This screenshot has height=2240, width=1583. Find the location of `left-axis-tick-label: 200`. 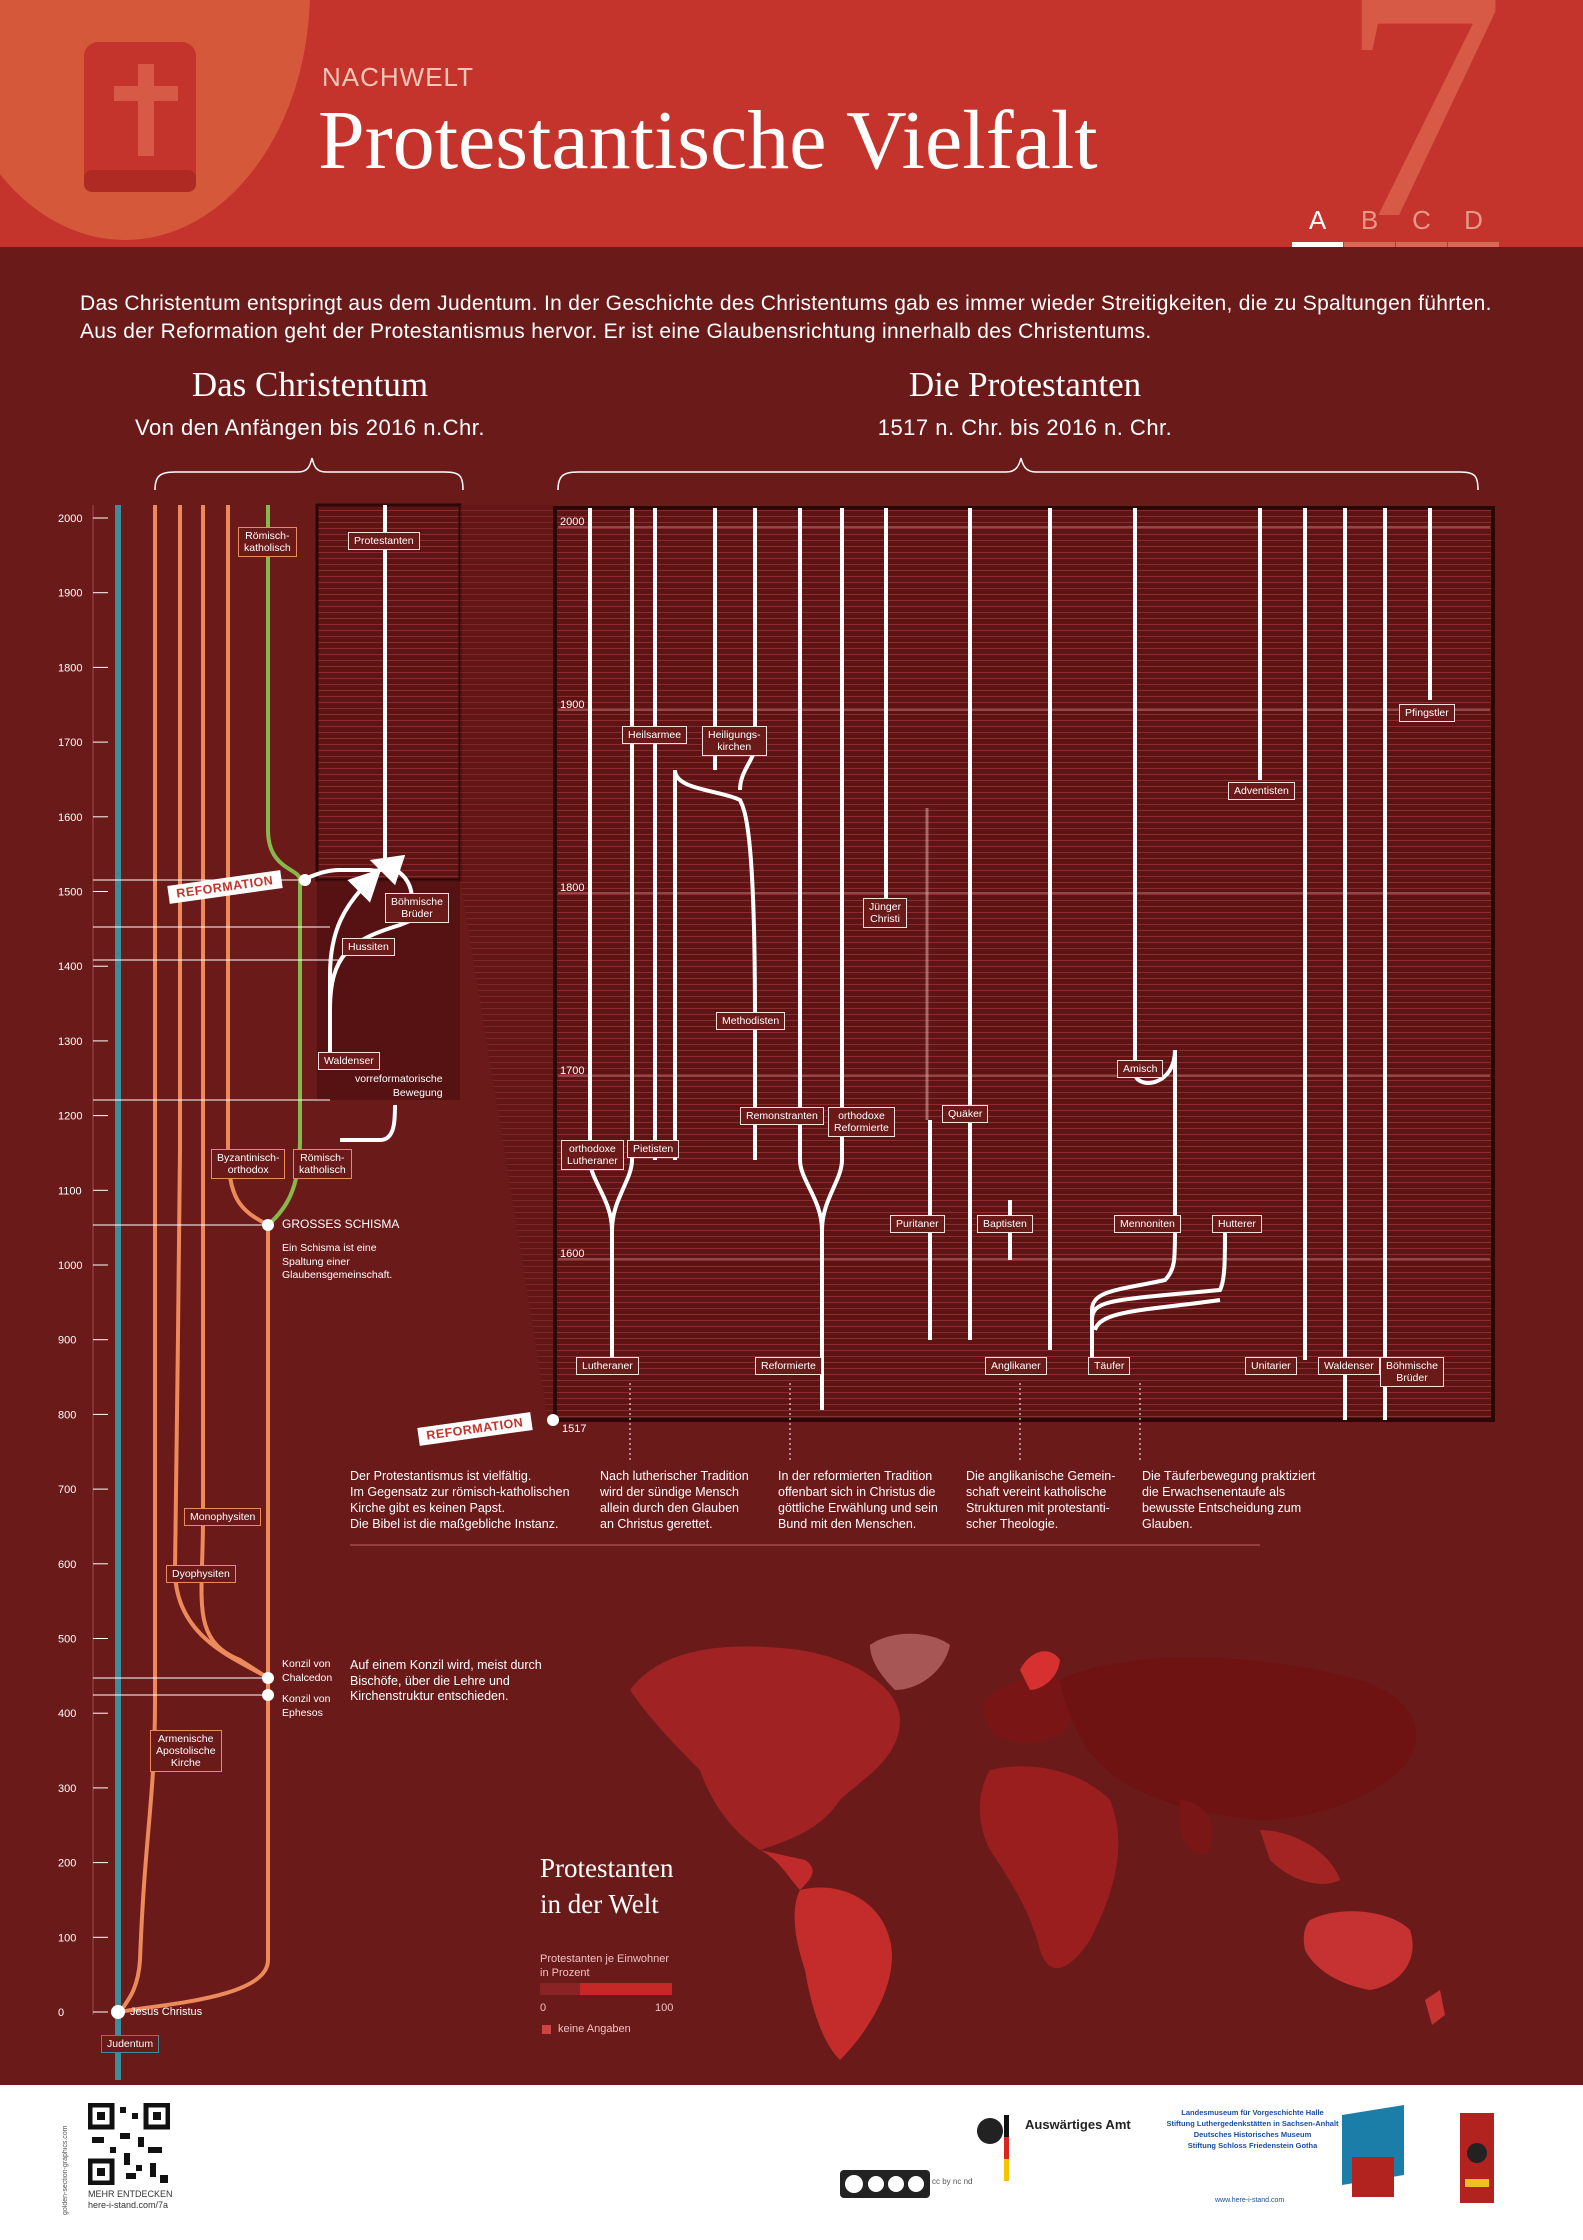

left-axis-tick-label: 200 is located at coordinates (67, 1864).